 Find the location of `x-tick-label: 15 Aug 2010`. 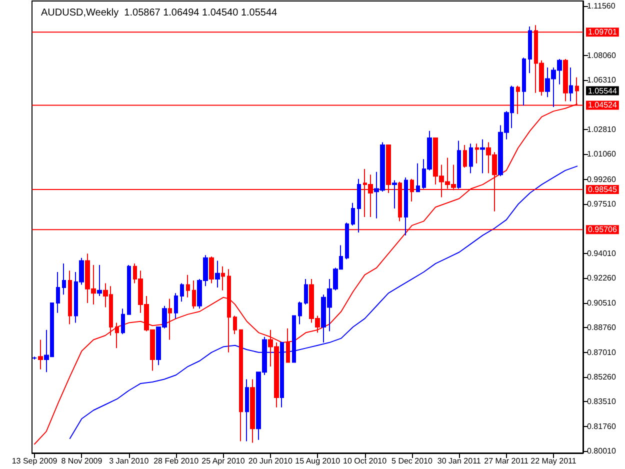

x-tick-label: 15 Aug 2010 is located at coordinates (318, 461).